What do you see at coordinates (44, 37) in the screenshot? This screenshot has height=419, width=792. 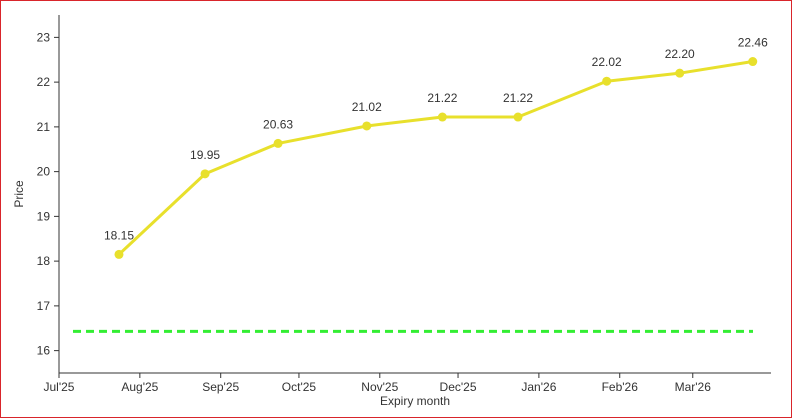 I see `y-tick-label: 23` at bounding box center [44, 37].